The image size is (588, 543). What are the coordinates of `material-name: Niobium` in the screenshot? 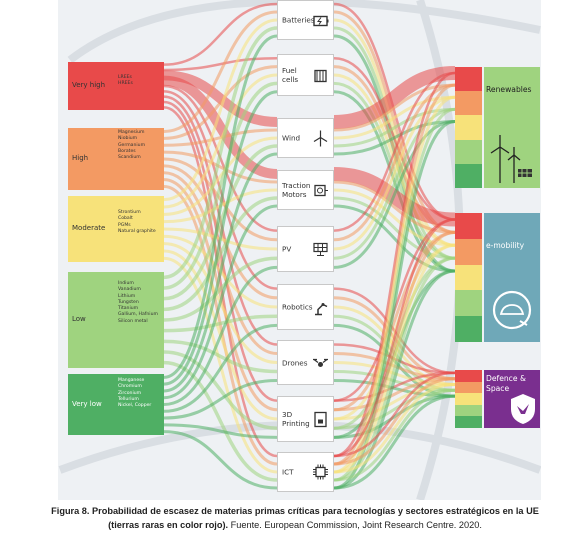 It's located at (128, 139).